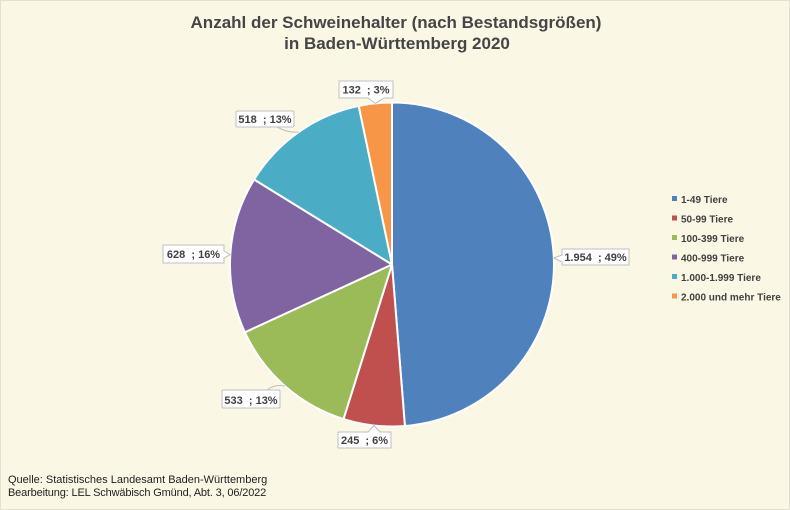  Describe the element at coordinates (397, 43) in the screenshot. I see `svg-text: in Baden-Württemberg 2020` at that location.